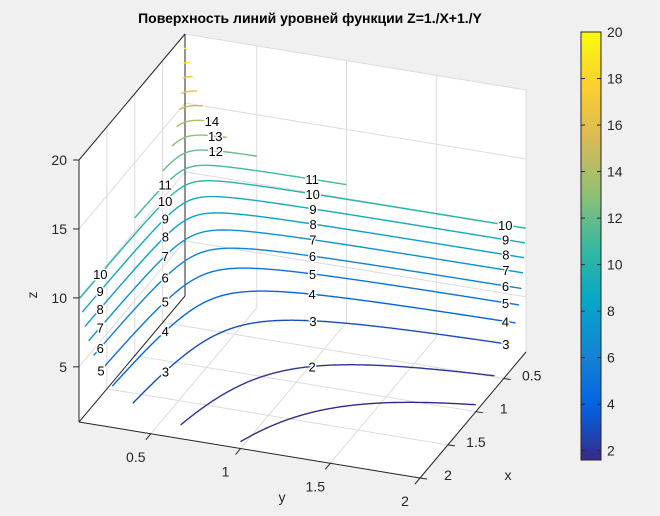 The height and width of the screenshot is (516, 660). What do you see at coordinates (311, 366) in the screenshot?
I see `contour-label: 2` at bounding box center [311, 366].